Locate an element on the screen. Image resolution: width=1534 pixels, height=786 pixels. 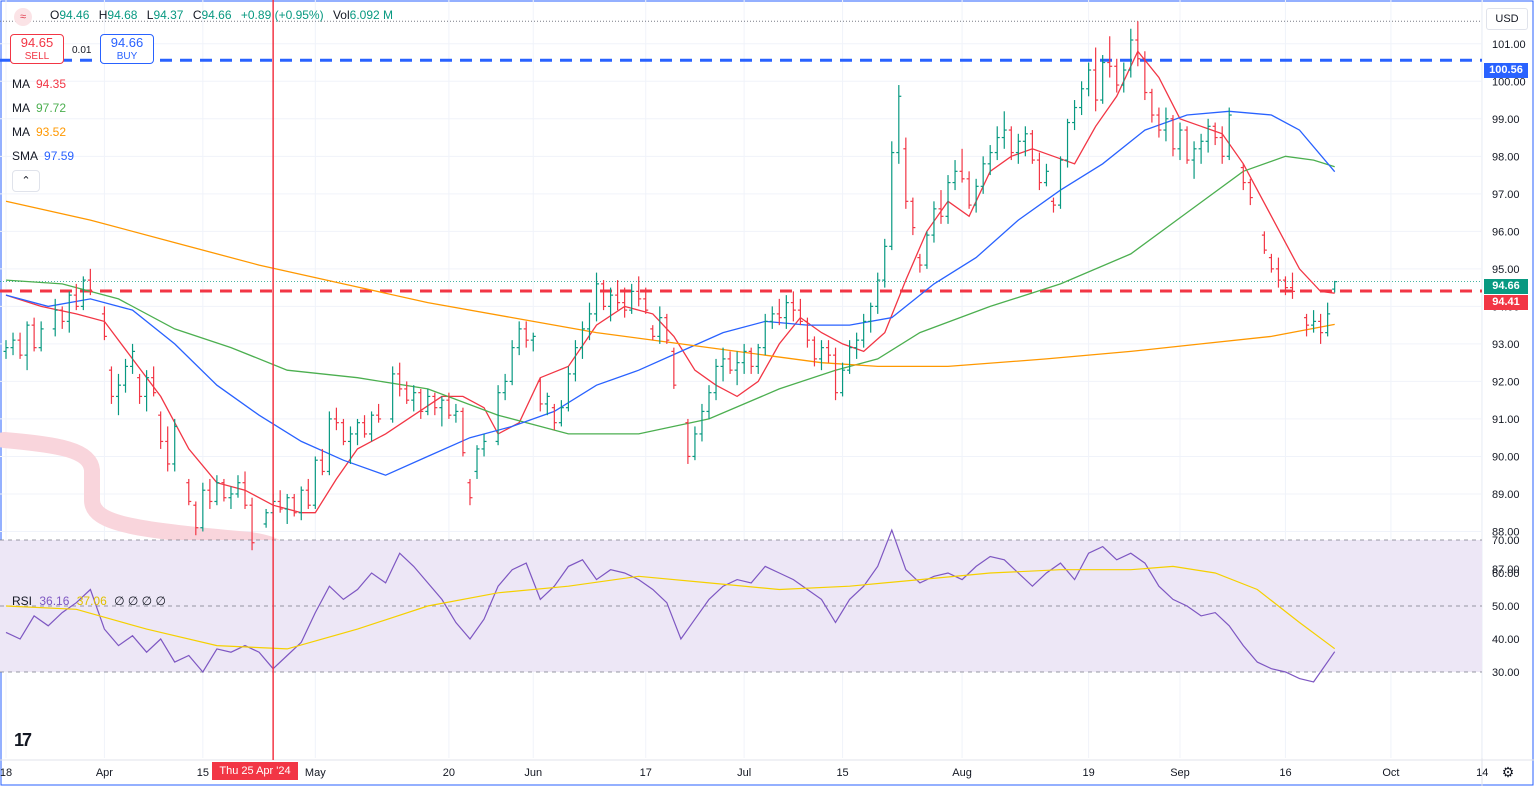
indicator-sma-blue: SMA 97.59 is located at coordinates (43, 156).